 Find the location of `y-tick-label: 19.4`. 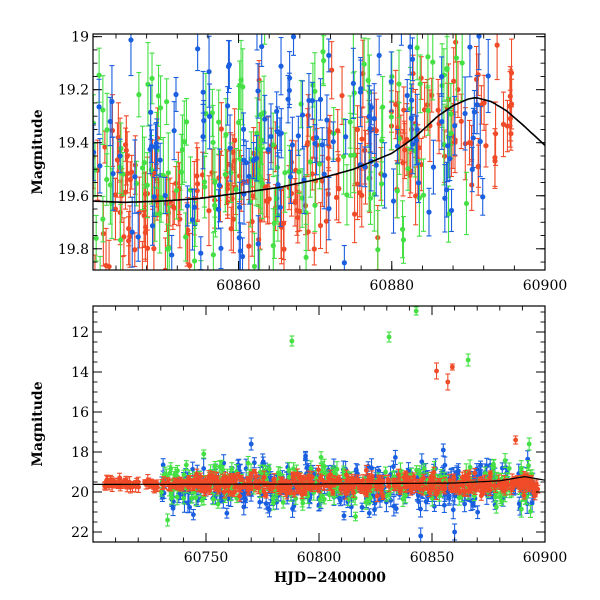

y-tick-label: 19.4 is located at coordinates (73, 144).